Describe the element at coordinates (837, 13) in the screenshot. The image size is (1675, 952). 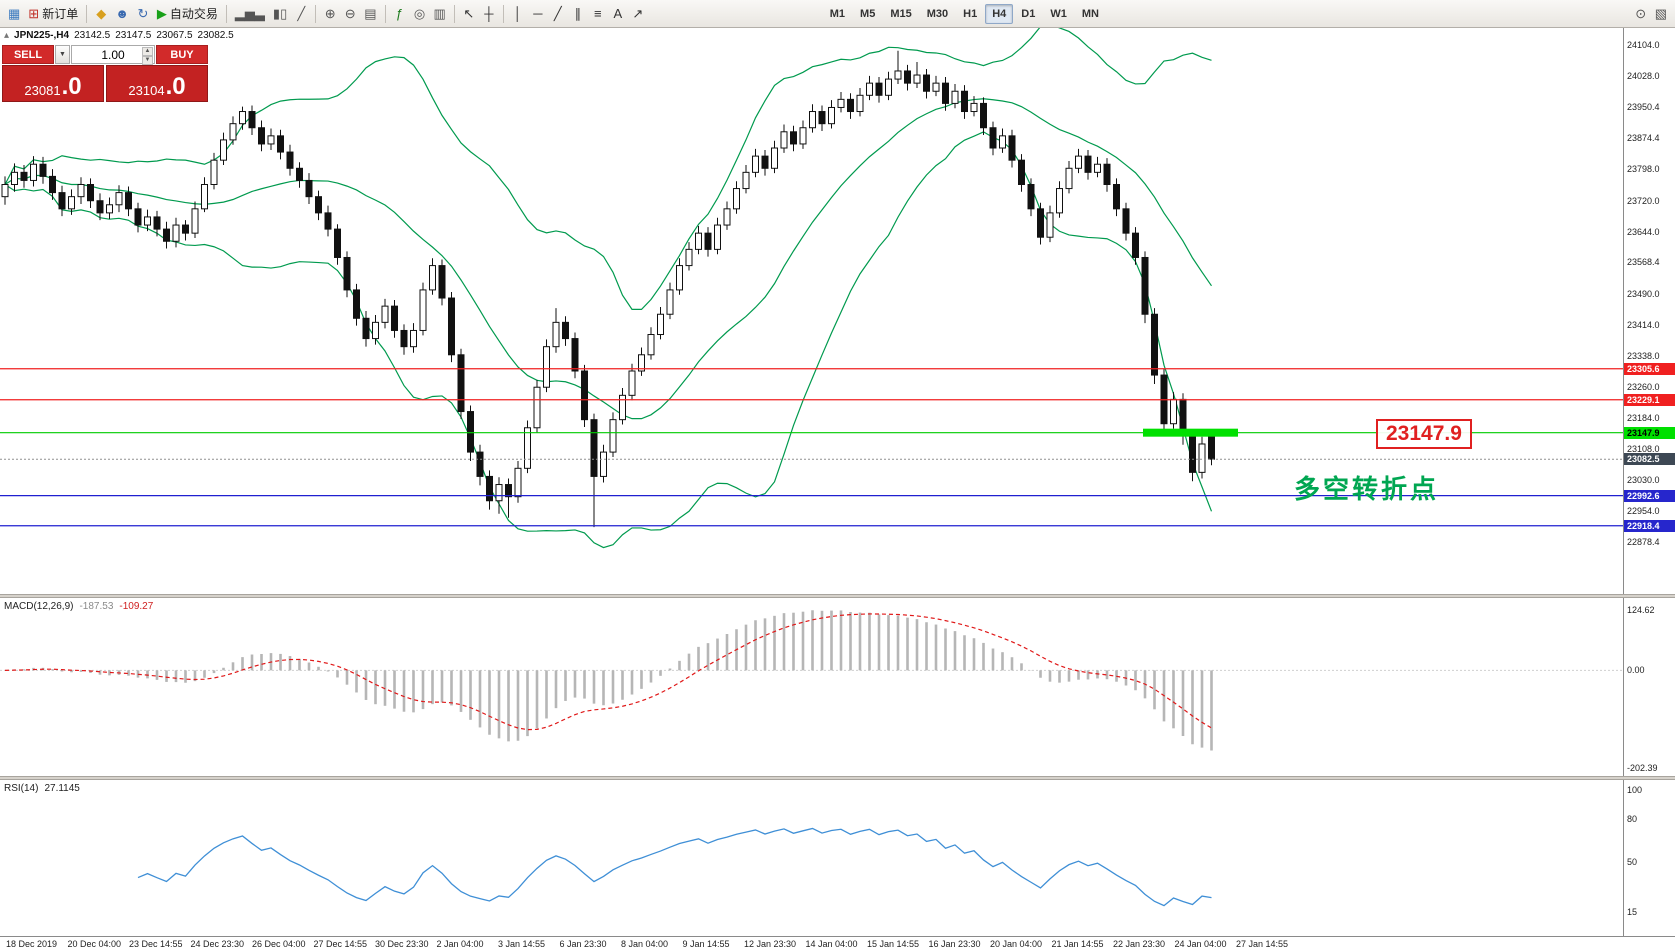
I see `timeframe-m1: M1` at that location.